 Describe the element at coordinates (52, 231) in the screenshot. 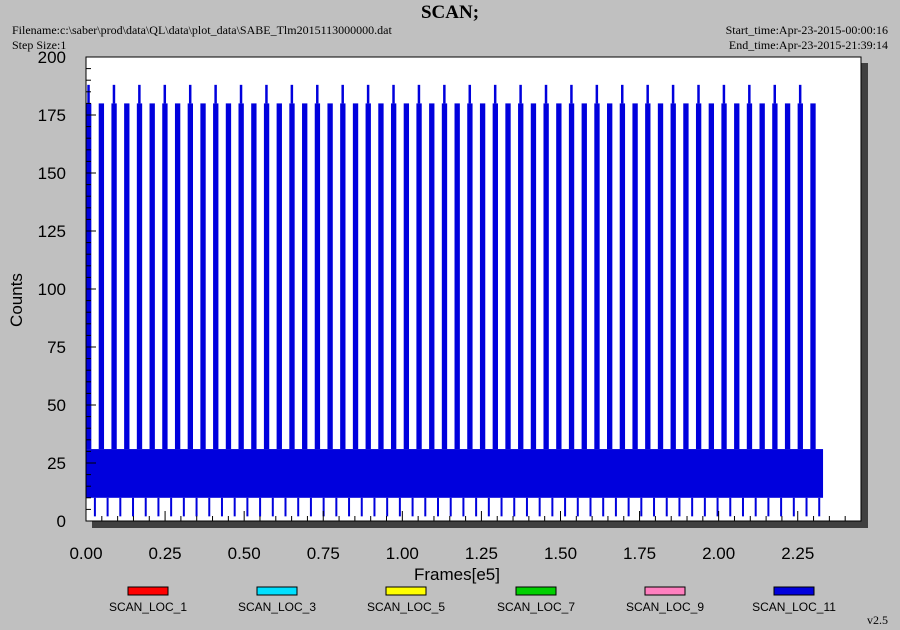

I see `y-tick-label: 125` at that location.